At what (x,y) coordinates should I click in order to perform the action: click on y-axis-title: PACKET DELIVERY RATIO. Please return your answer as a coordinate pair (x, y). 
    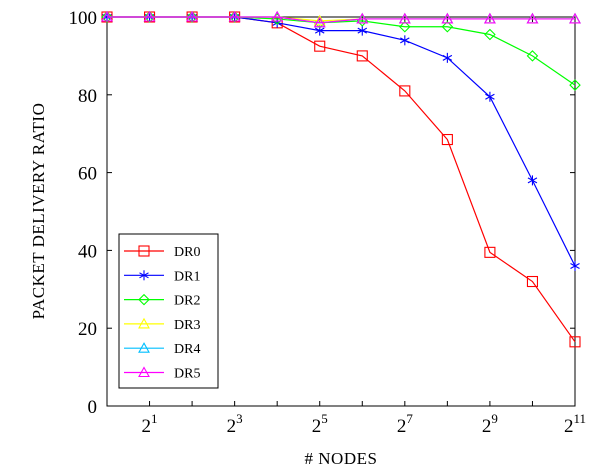
    Looking at the image, I should click on (38, 211).